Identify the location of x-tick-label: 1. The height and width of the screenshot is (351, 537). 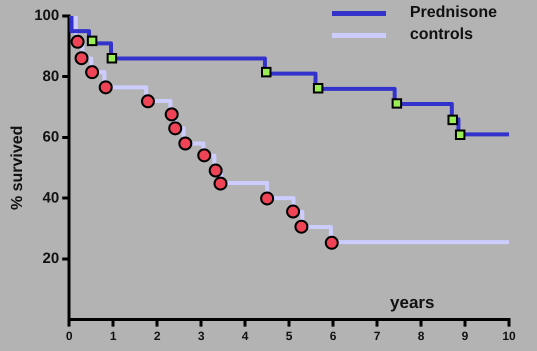
(113, 336).